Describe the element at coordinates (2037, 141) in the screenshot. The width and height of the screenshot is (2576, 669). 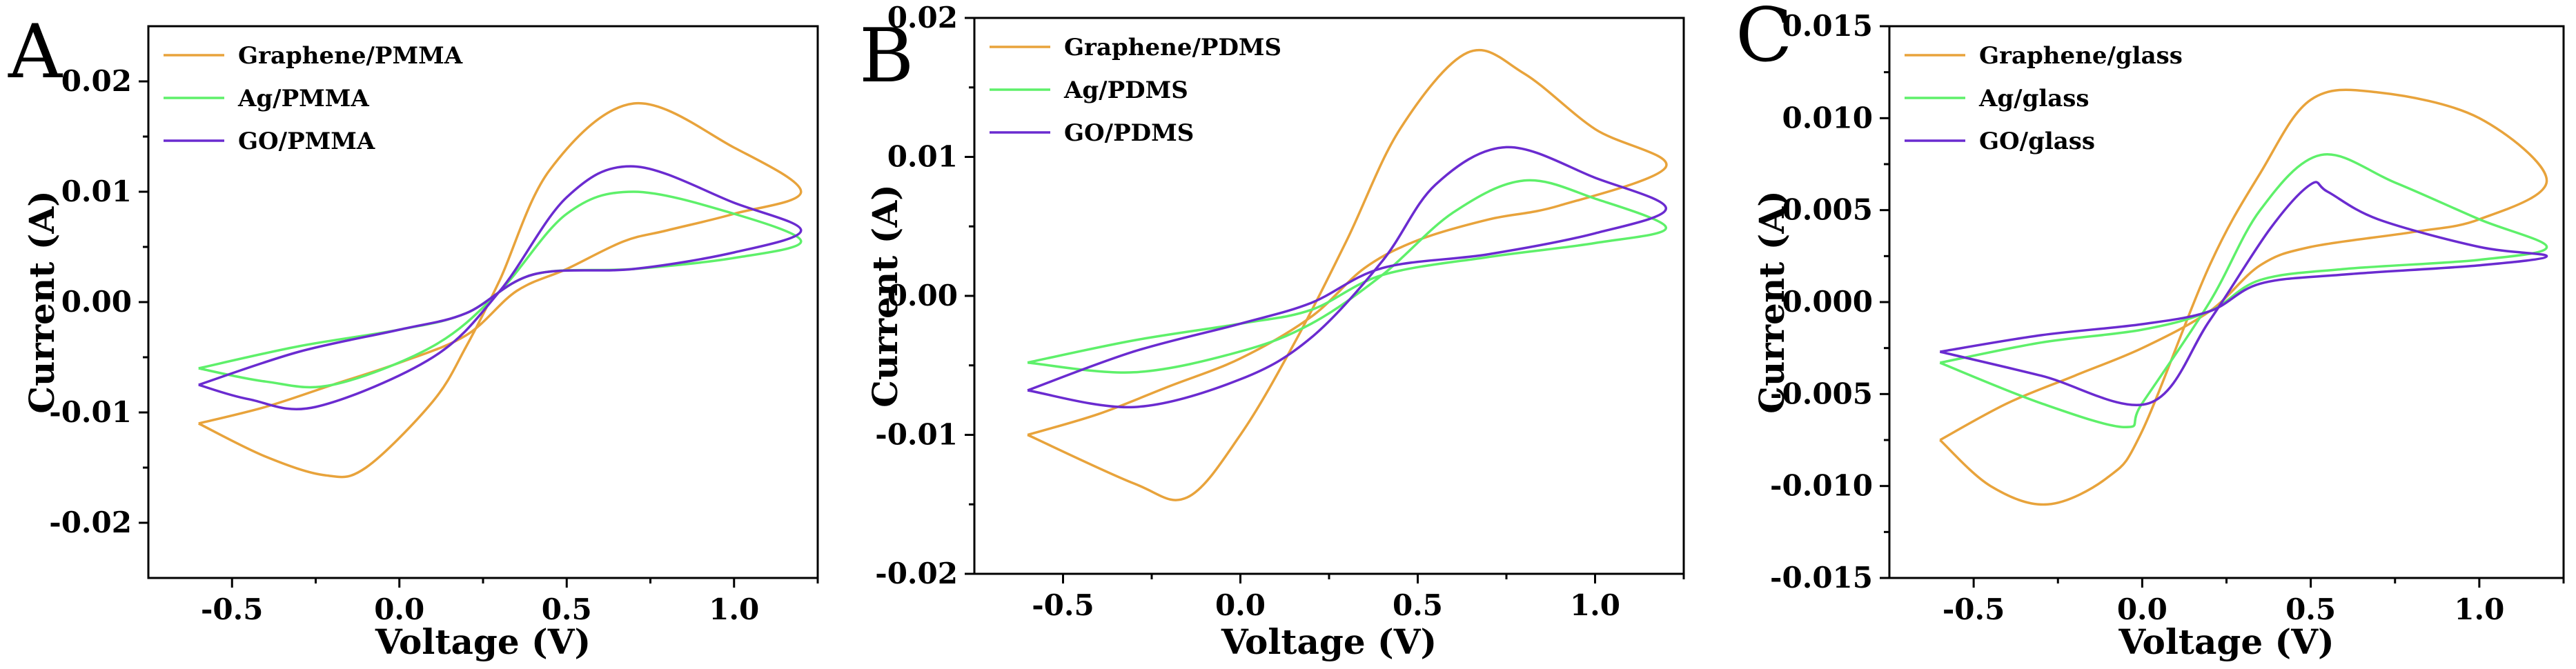
I see `legend-label-go-glass: GO/glass` at that location.